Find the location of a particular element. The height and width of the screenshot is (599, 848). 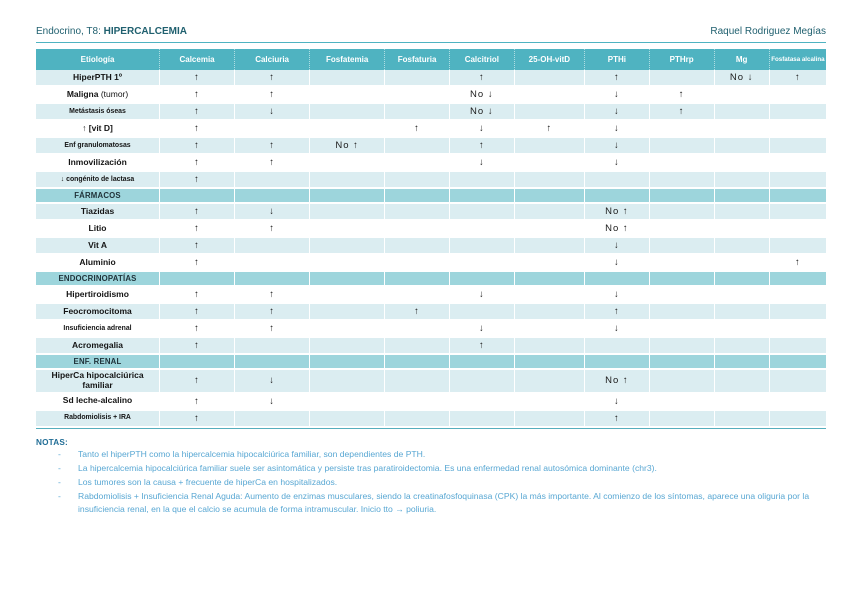

etiology-label: Inmovilización is located at coordinates (98, 163).